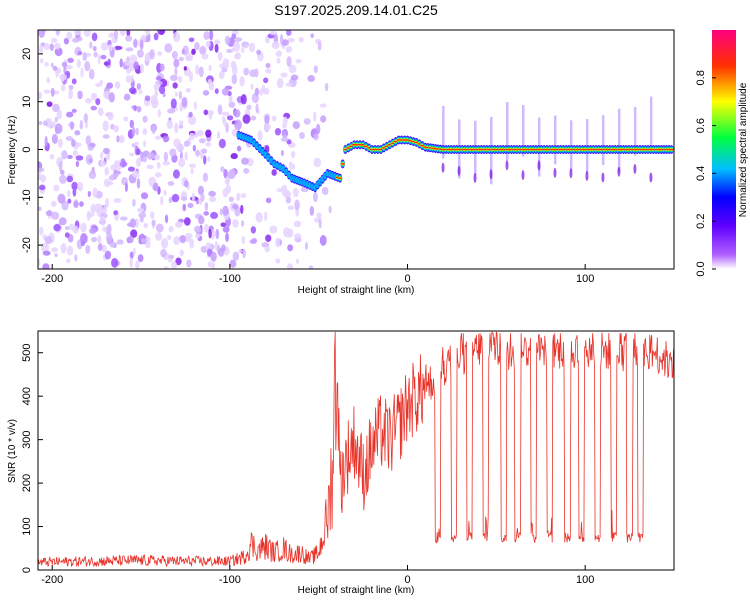 The width and height of the screenshot is (750, 600). I want to click on bottom-x-ticks: -200 -100 0 100, so click(317, 575).